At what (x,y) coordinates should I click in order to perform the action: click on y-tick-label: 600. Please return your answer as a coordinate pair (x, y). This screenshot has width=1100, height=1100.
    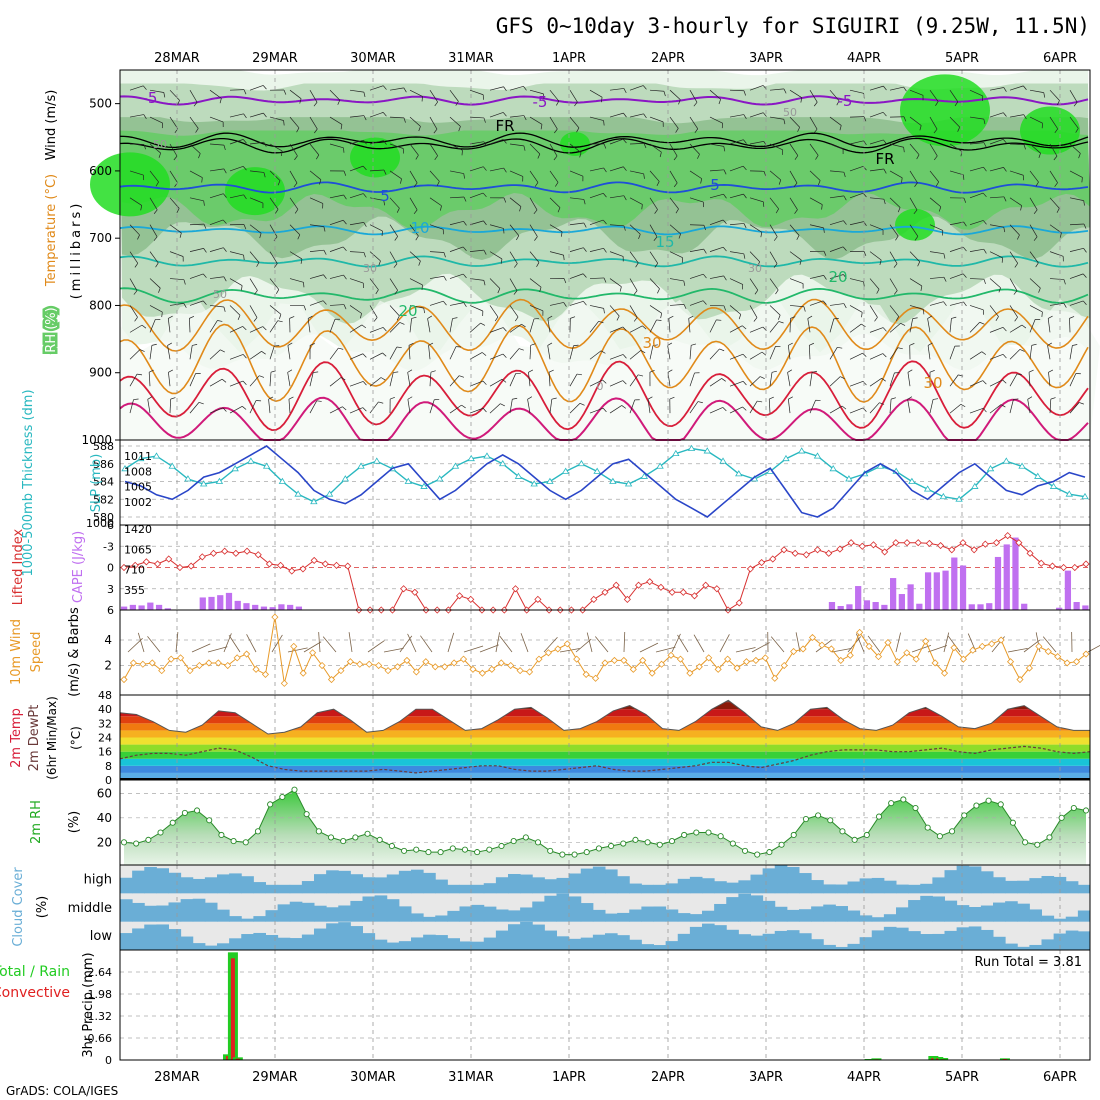
    Looking at the image, I should click on (100, 171).